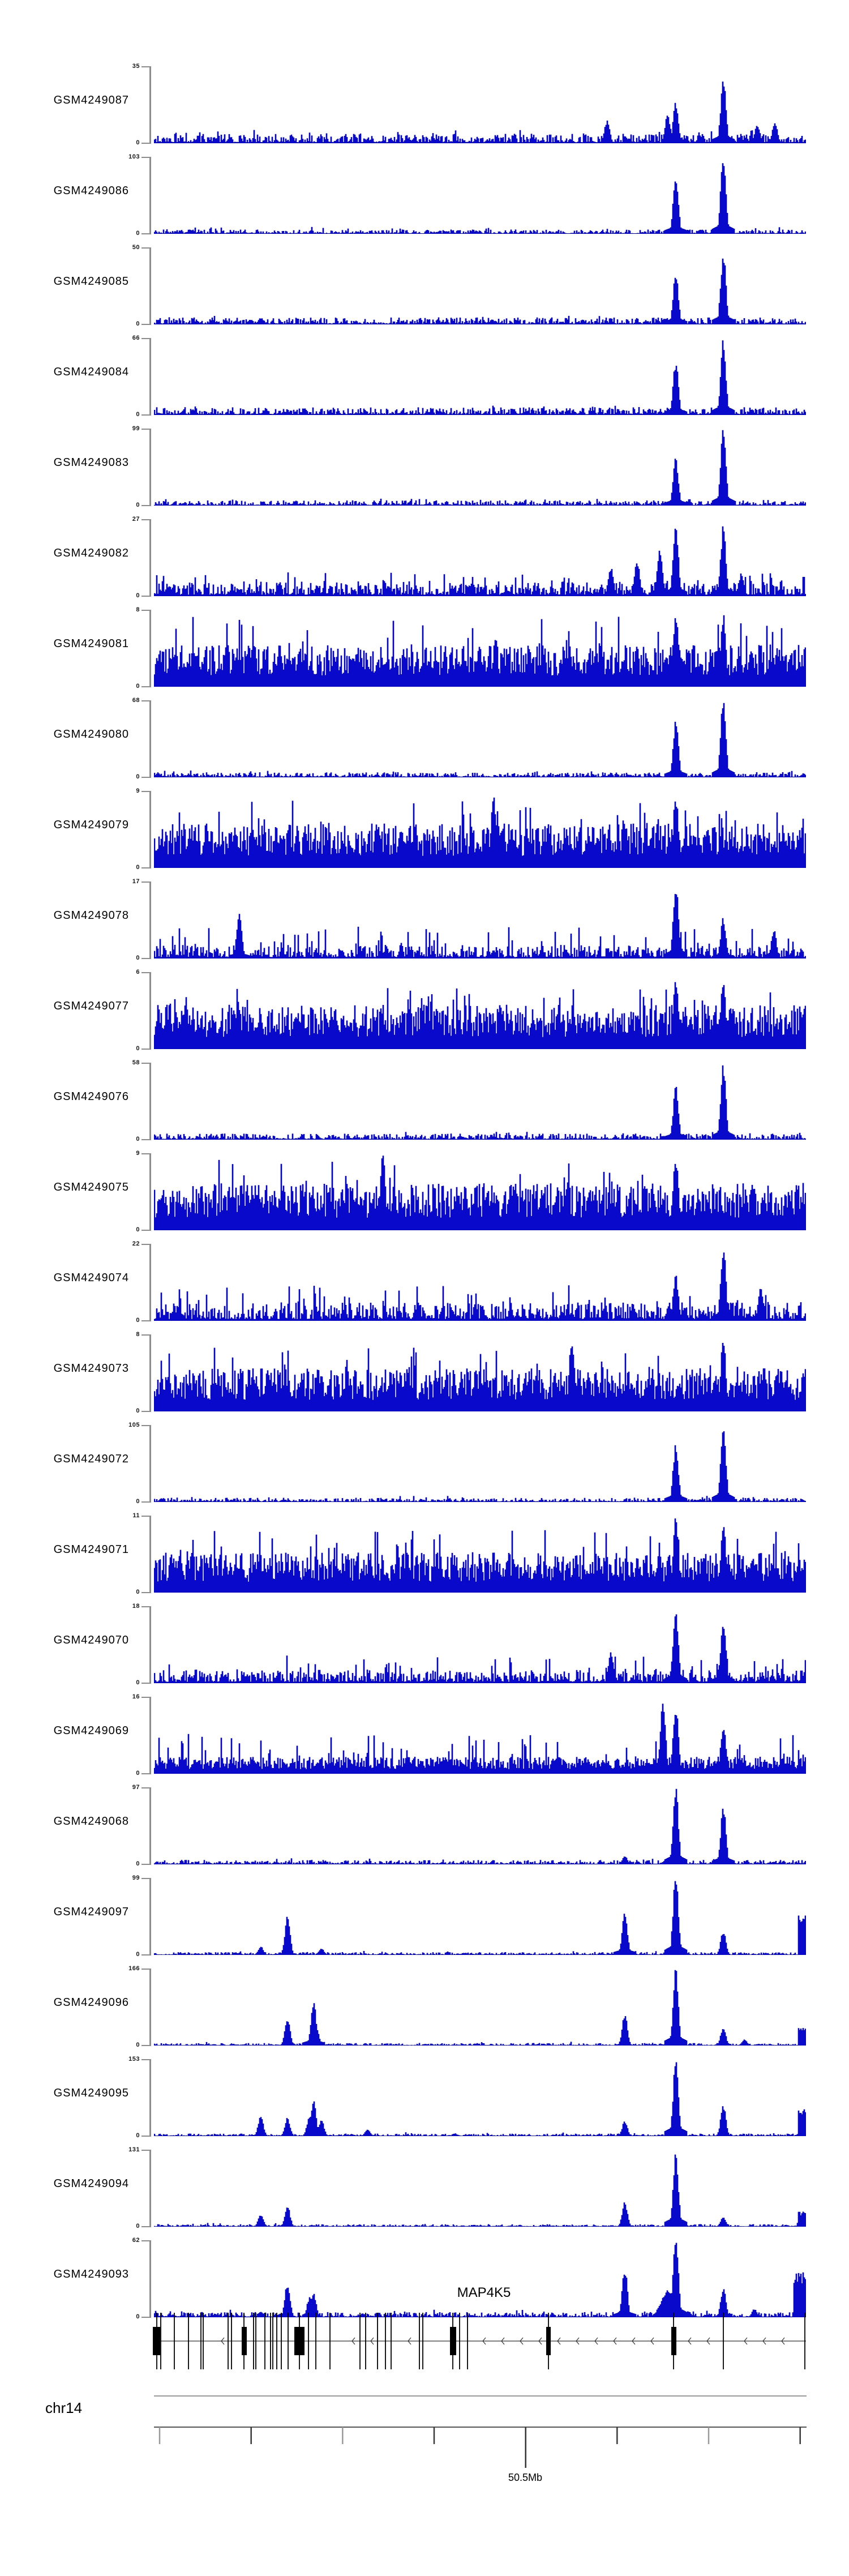 The width and height of the screenshot is (849, 2576). Describe the element at coordinates (136, 1062) in the screenshot. I see `y-axis-max-label: 58` at that location.